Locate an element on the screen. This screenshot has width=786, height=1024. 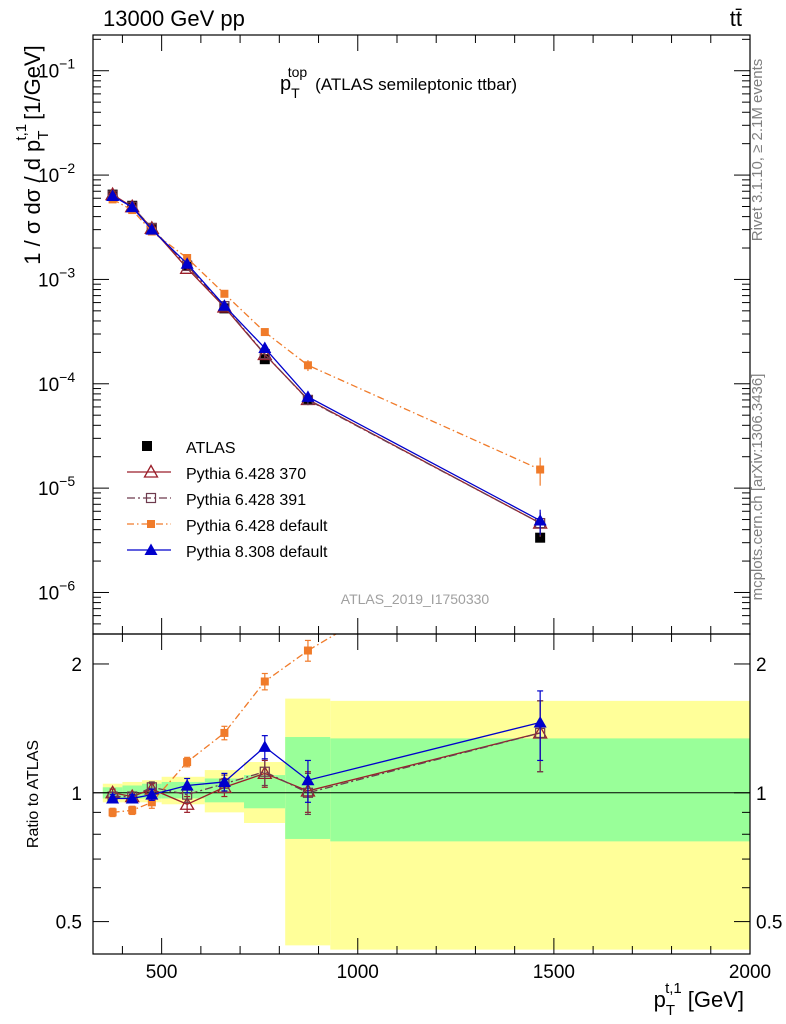
mcplots-label: mcplots.cern.ch [arXiv:1306.3436] is located at coordinates (757, 487).